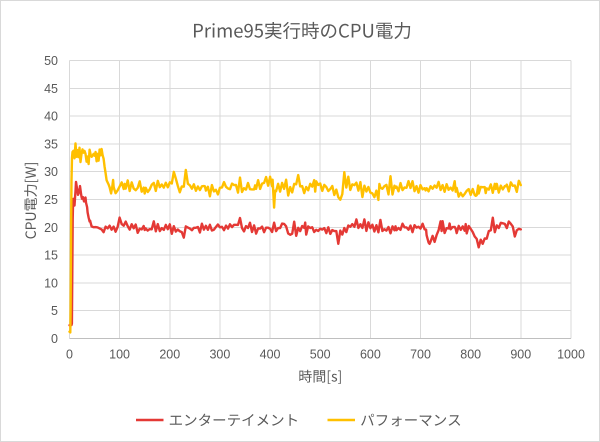  I want to click on svg-text: 20, so click(51, 228).